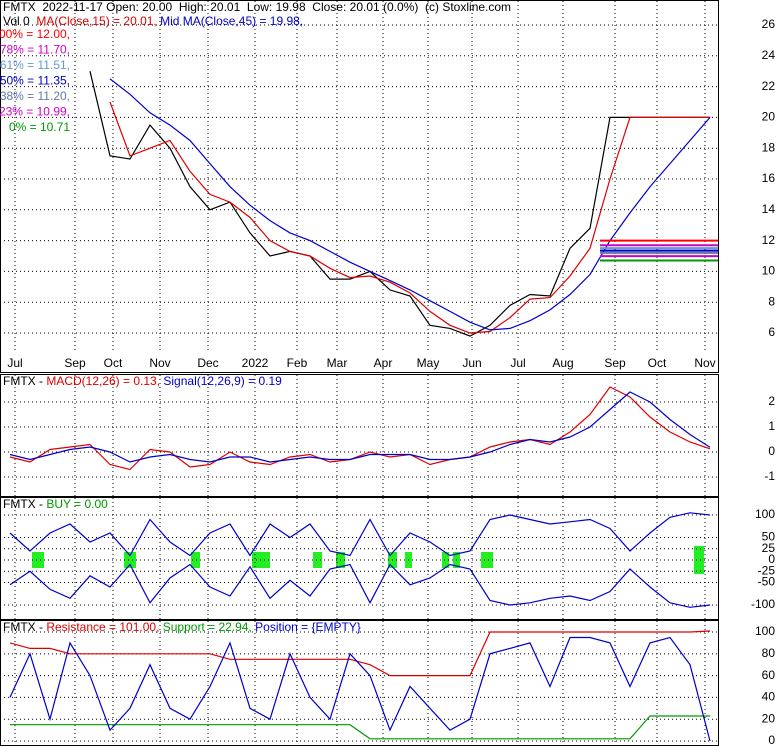  I want to click on fib-label: 100% = 12.00,, so click(35, 34).